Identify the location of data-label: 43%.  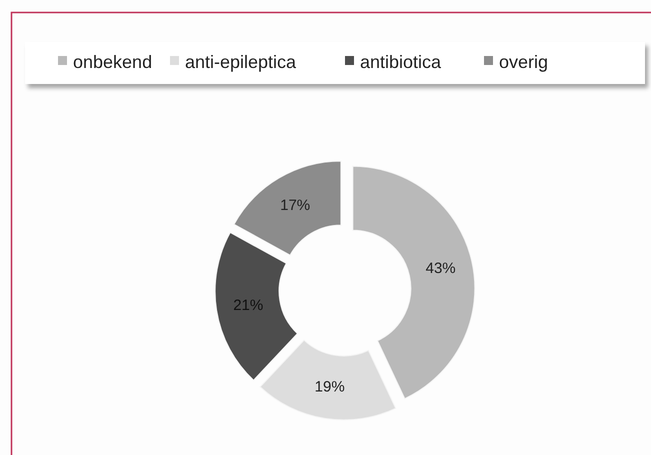
(441, 269).